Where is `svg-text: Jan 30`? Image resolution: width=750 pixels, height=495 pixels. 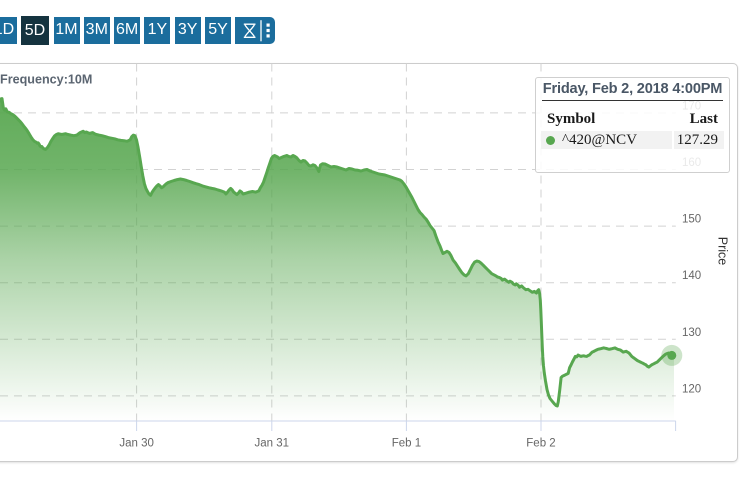 svg-text: Jan 30 is located at coordinates (136, 444).